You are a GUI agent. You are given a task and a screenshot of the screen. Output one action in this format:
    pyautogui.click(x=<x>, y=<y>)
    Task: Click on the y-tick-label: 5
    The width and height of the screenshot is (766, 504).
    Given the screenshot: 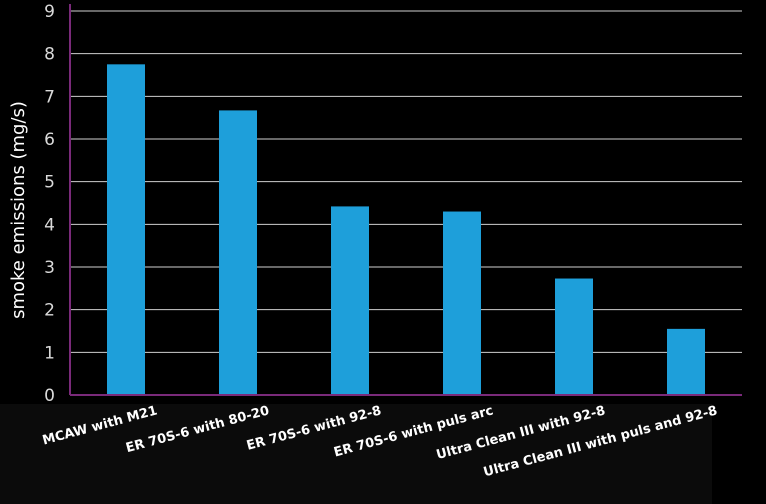 What is the action you would take?
    pyautogui.click(x=49, y=183)
    